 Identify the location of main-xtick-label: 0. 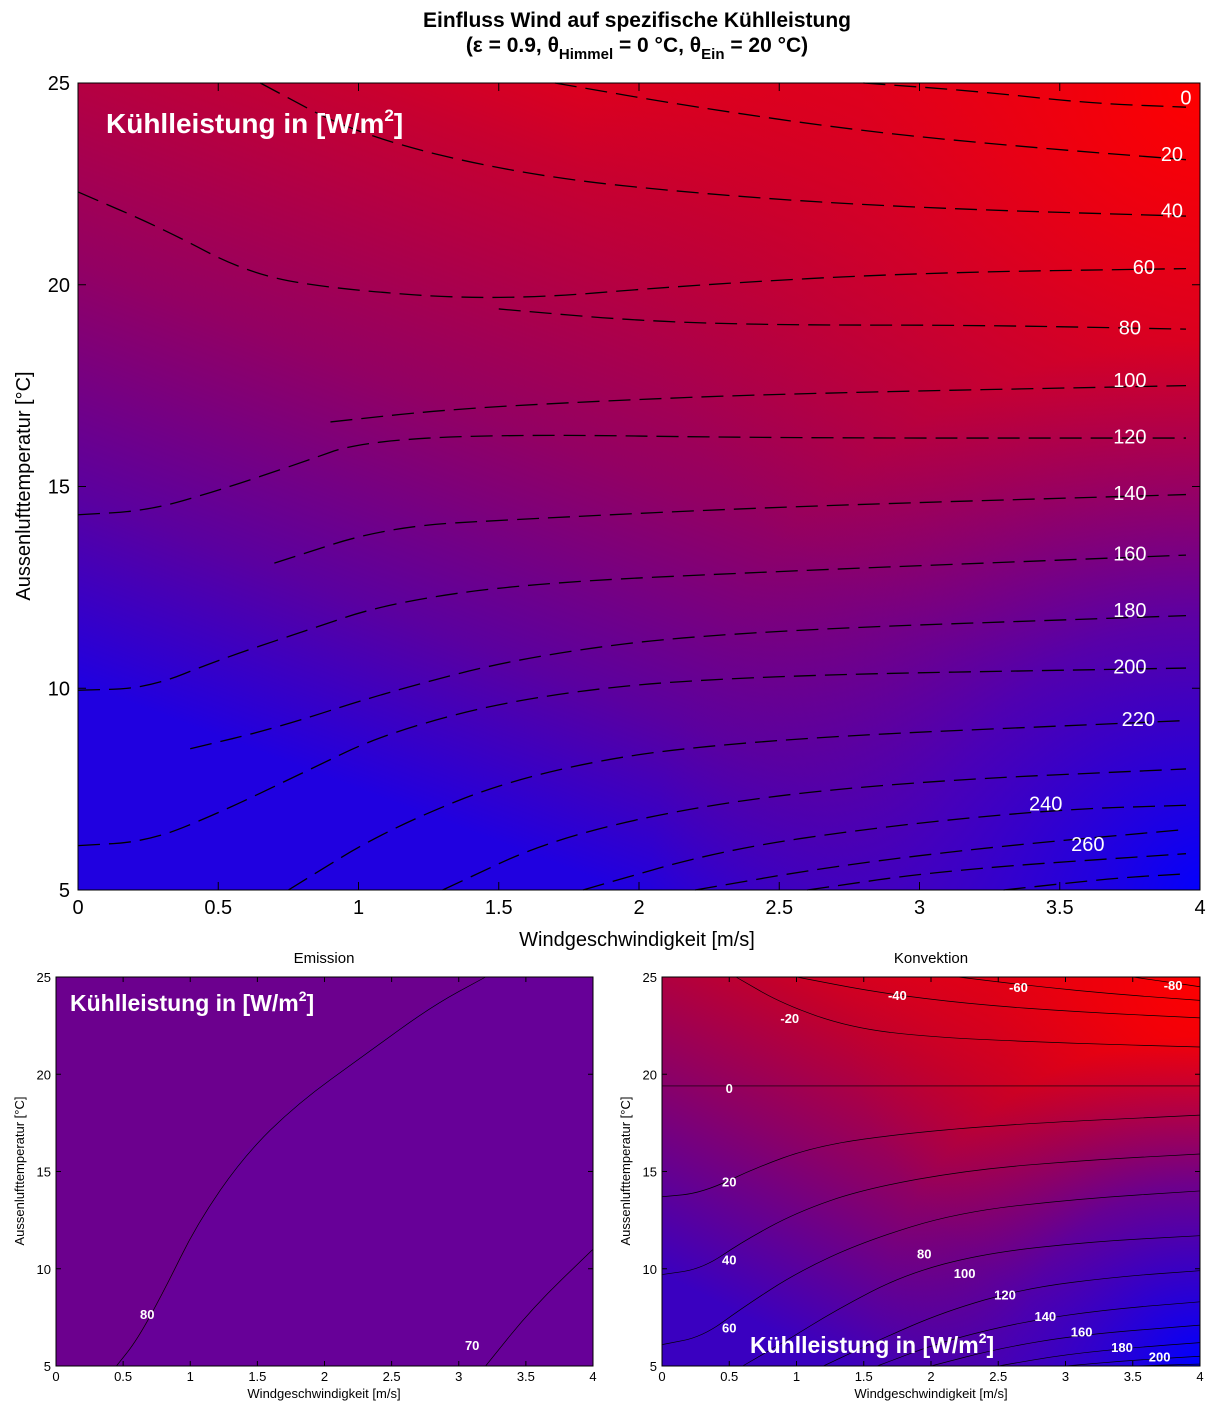
(77, 908).